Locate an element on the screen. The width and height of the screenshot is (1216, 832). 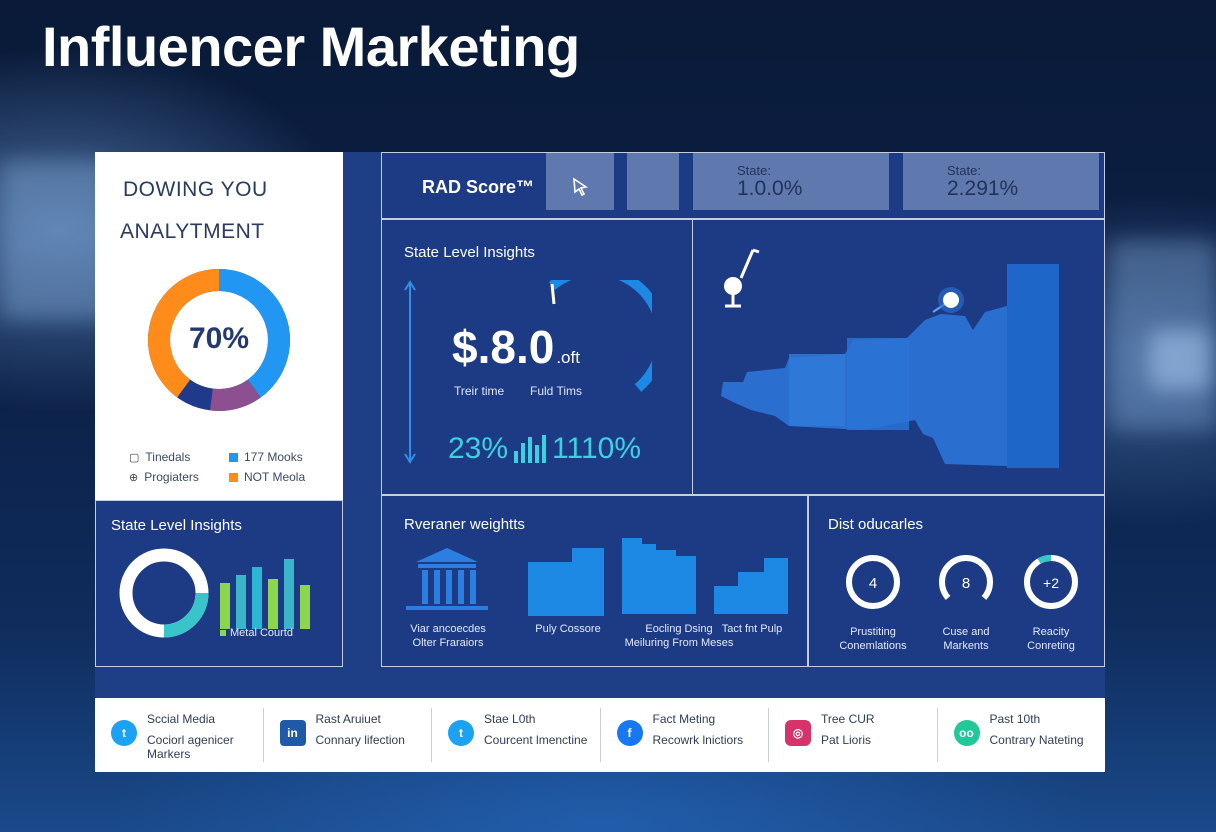
instagram-icon: ◎ is located at coordinates (798, 733).